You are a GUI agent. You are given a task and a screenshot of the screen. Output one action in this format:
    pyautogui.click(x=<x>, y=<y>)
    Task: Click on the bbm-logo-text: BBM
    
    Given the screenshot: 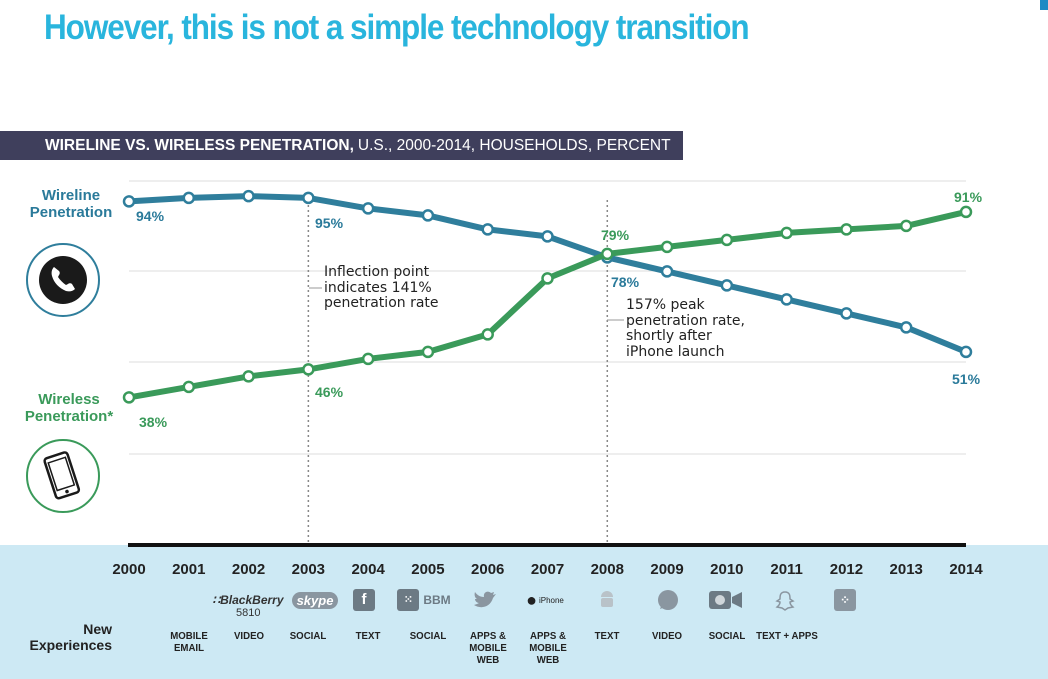 What is the action you would take?
    pyautogui.click(x=437, y=600)
    